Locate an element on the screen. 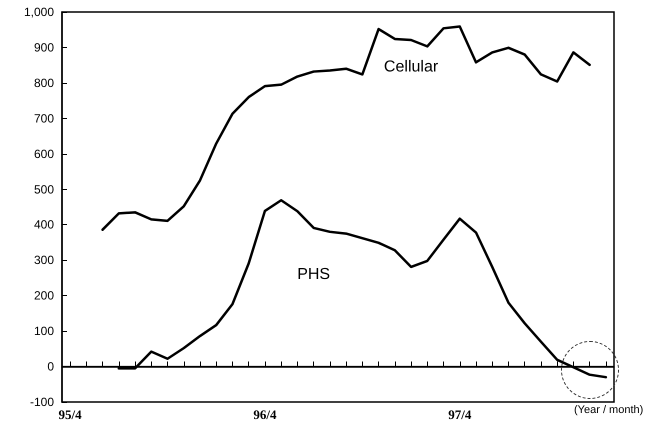 This screenshot has width=669, height=427. y-tick-label: 800 is located at coordinates (44, 83).